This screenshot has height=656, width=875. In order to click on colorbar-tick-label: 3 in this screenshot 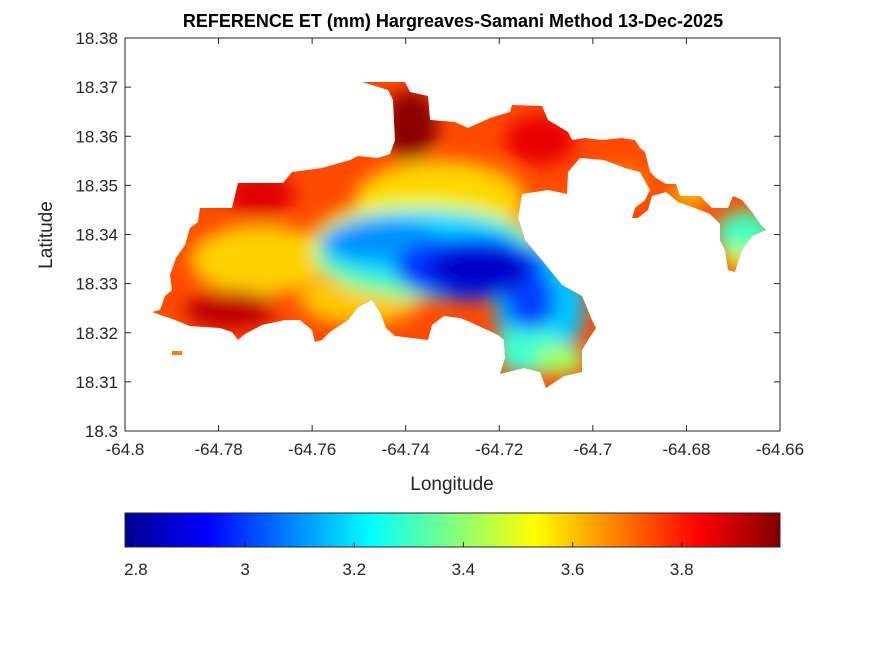, I will do `click(244, 569)`.